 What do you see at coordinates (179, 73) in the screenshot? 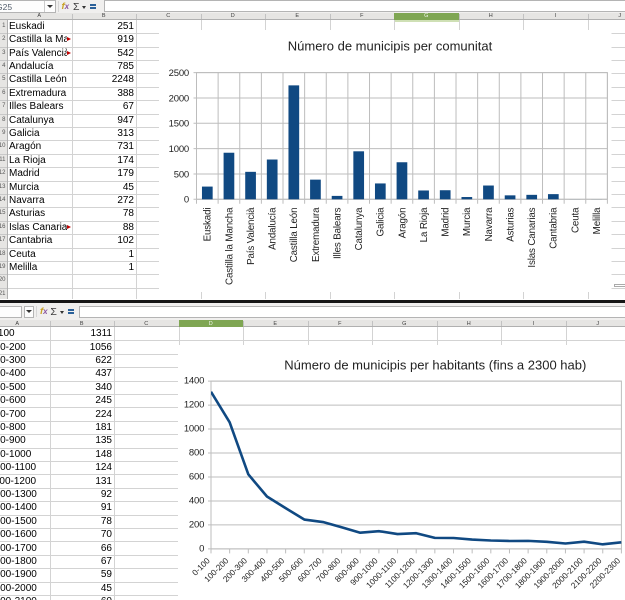
I see `svg-text: 2500` at bounding box center [179, 73].